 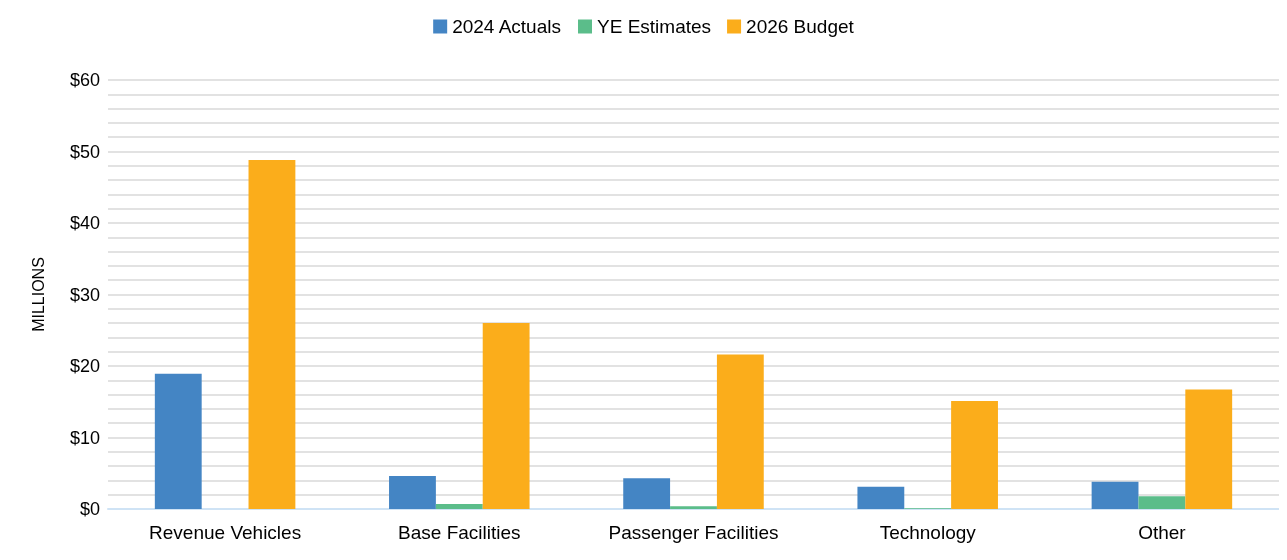 What do you see at coordinates (800, 26) in the screenshot?
I see `legend-label: 2026 Budget` at bounding box center [800, 26].